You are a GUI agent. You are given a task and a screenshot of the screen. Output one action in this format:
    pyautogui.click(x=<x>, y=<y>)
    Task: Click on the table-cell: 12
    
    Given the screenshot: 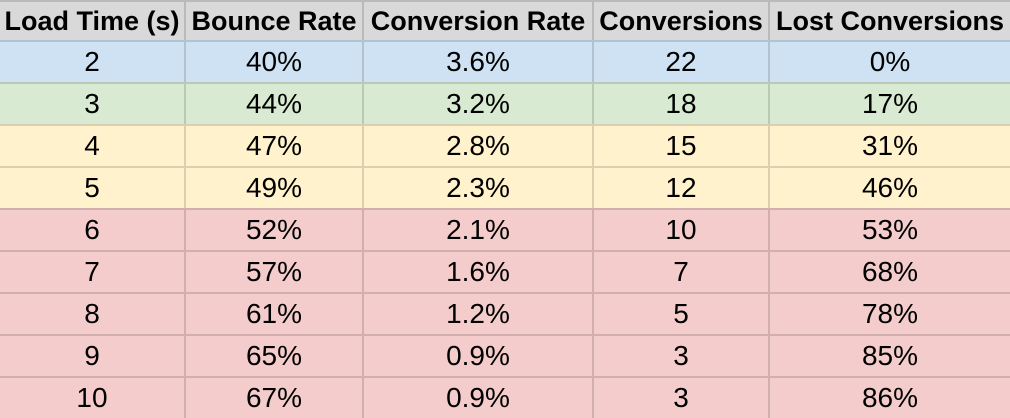 What is the action you would take?
    pyautogui.click(x=680, y=187)
    